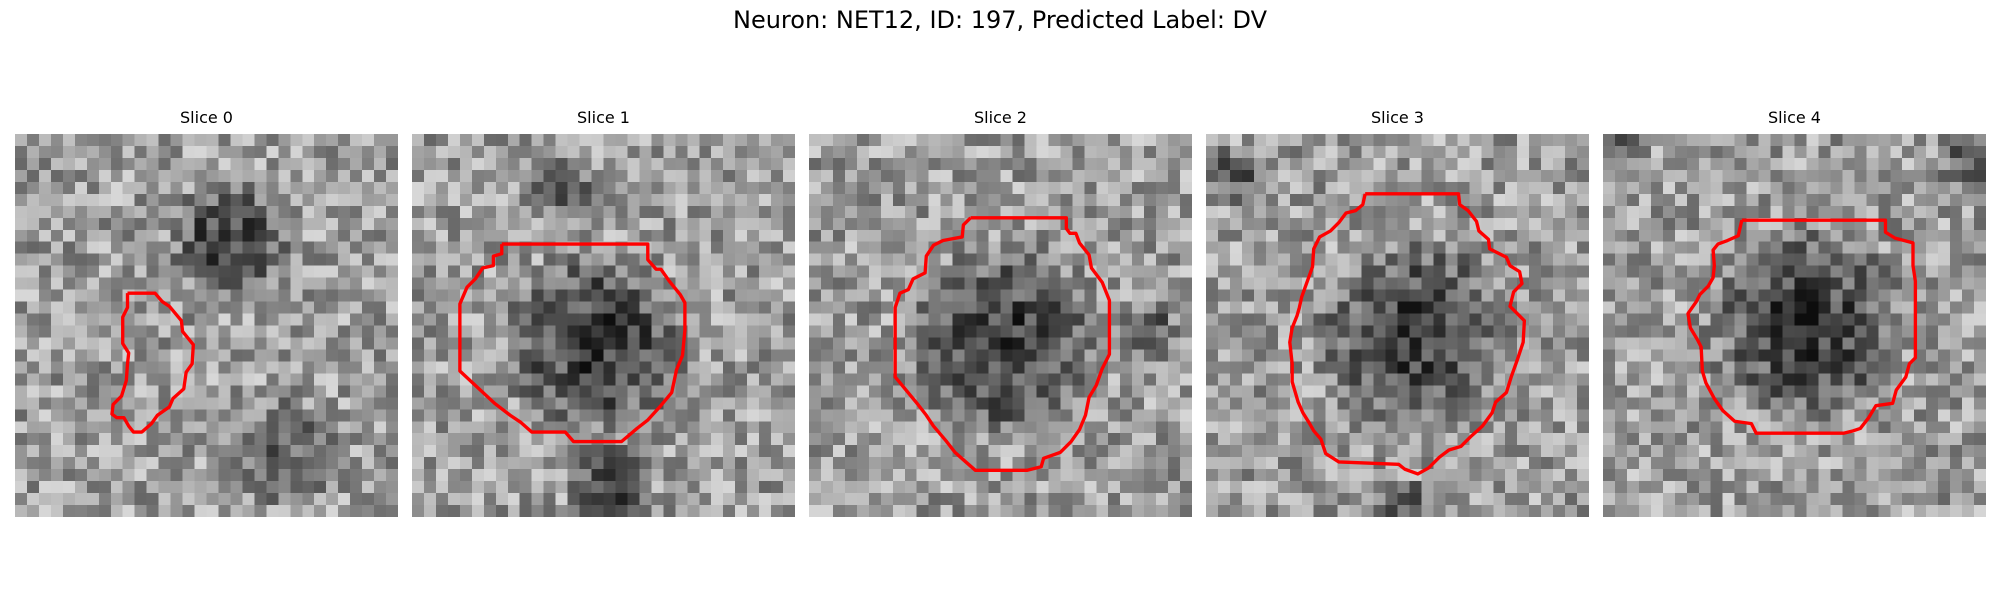 The height and width of the screenshot is (600, 2000). I want to click on slice-panel-4: Slice 4, so click(1794, 311).